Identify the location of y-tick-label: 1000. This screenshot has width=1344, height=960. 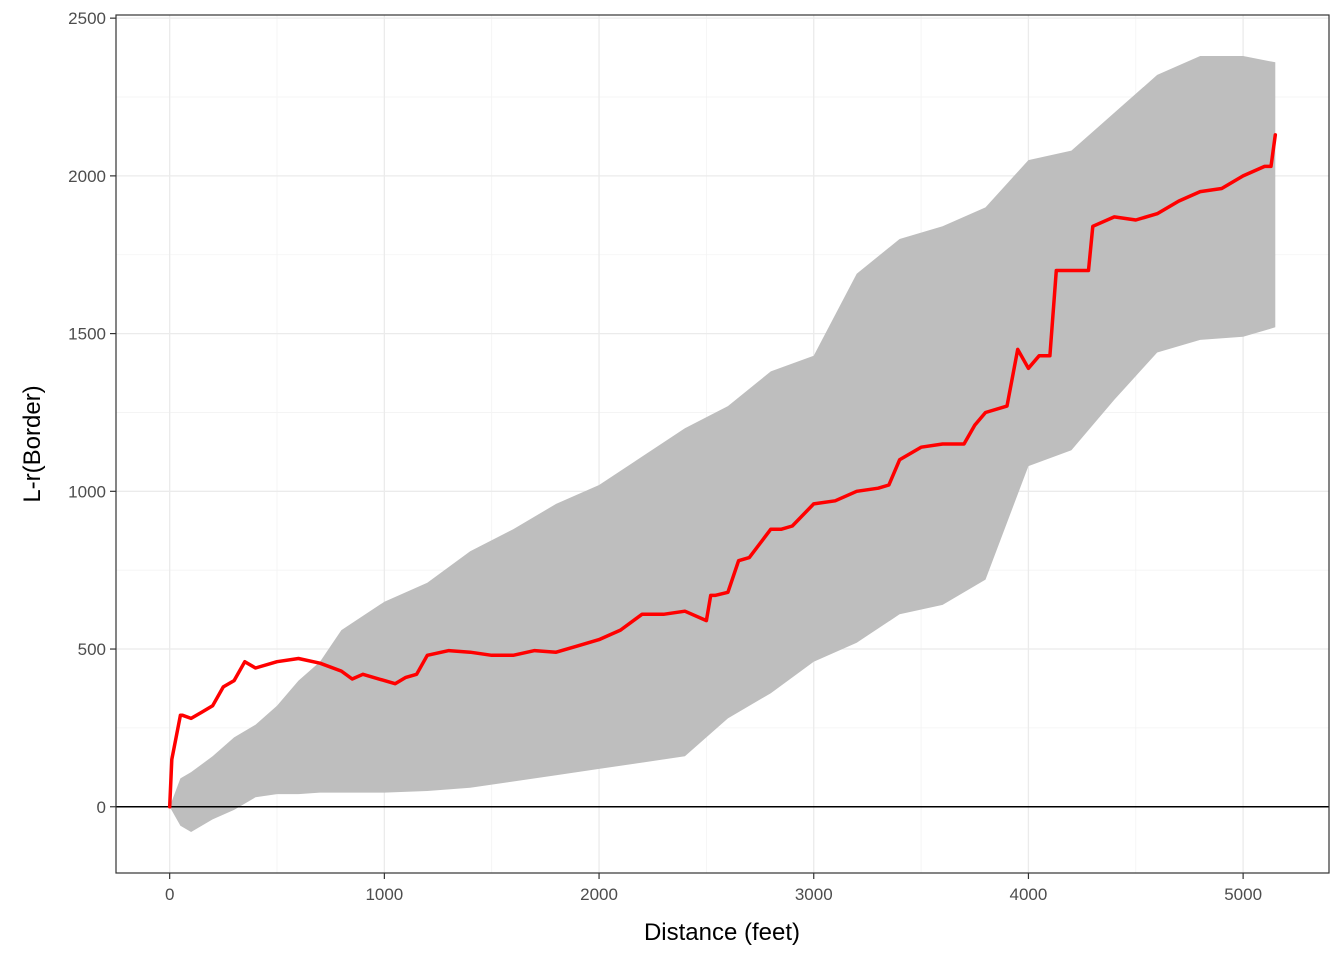
(87, 491).